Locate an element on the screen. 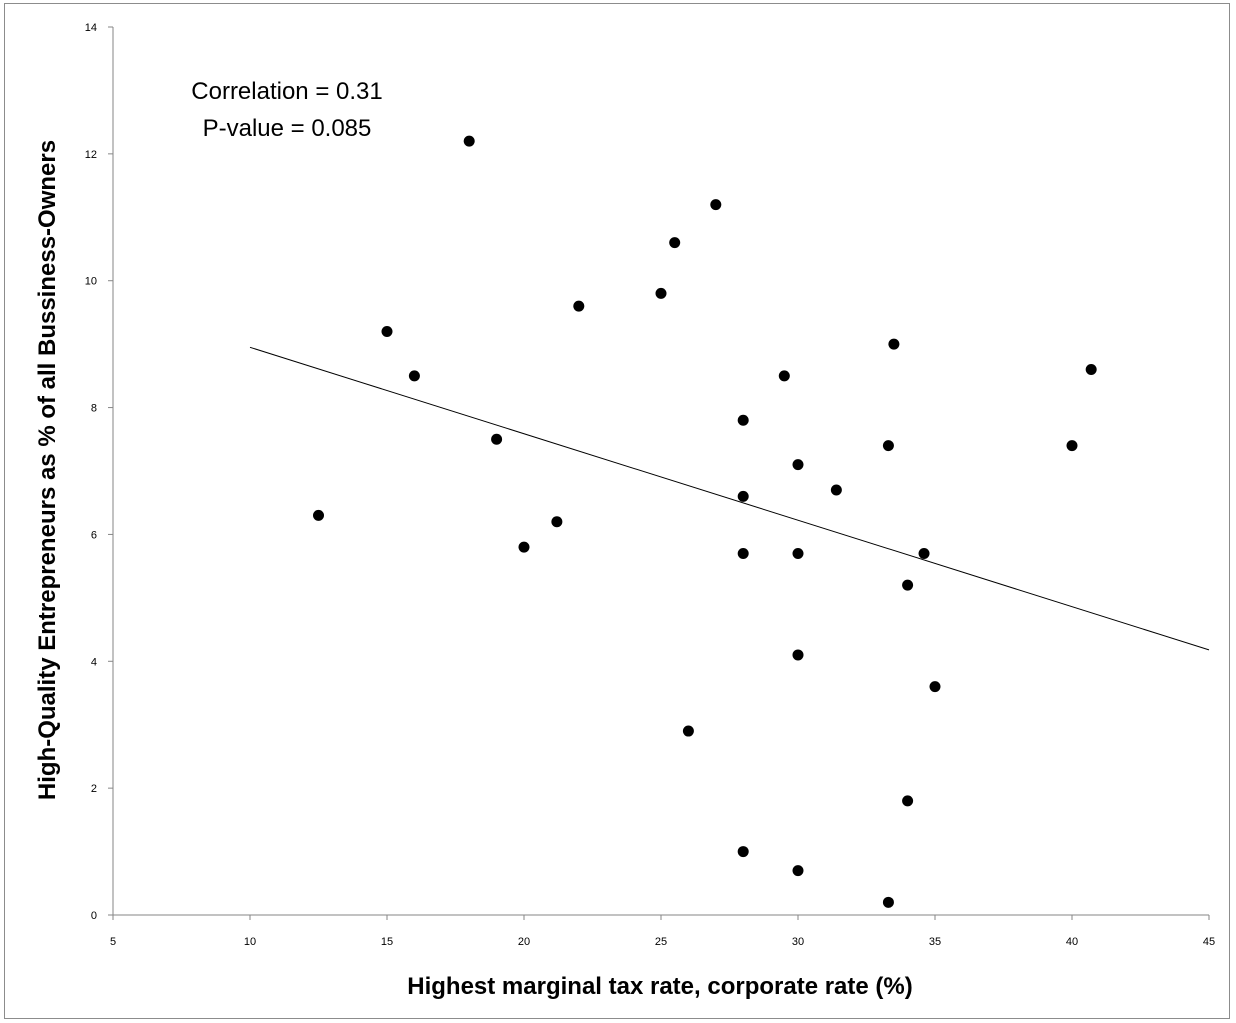 The image size is (1236, 1023). x-tick-label: 10 is located at coordinates (250, 942).